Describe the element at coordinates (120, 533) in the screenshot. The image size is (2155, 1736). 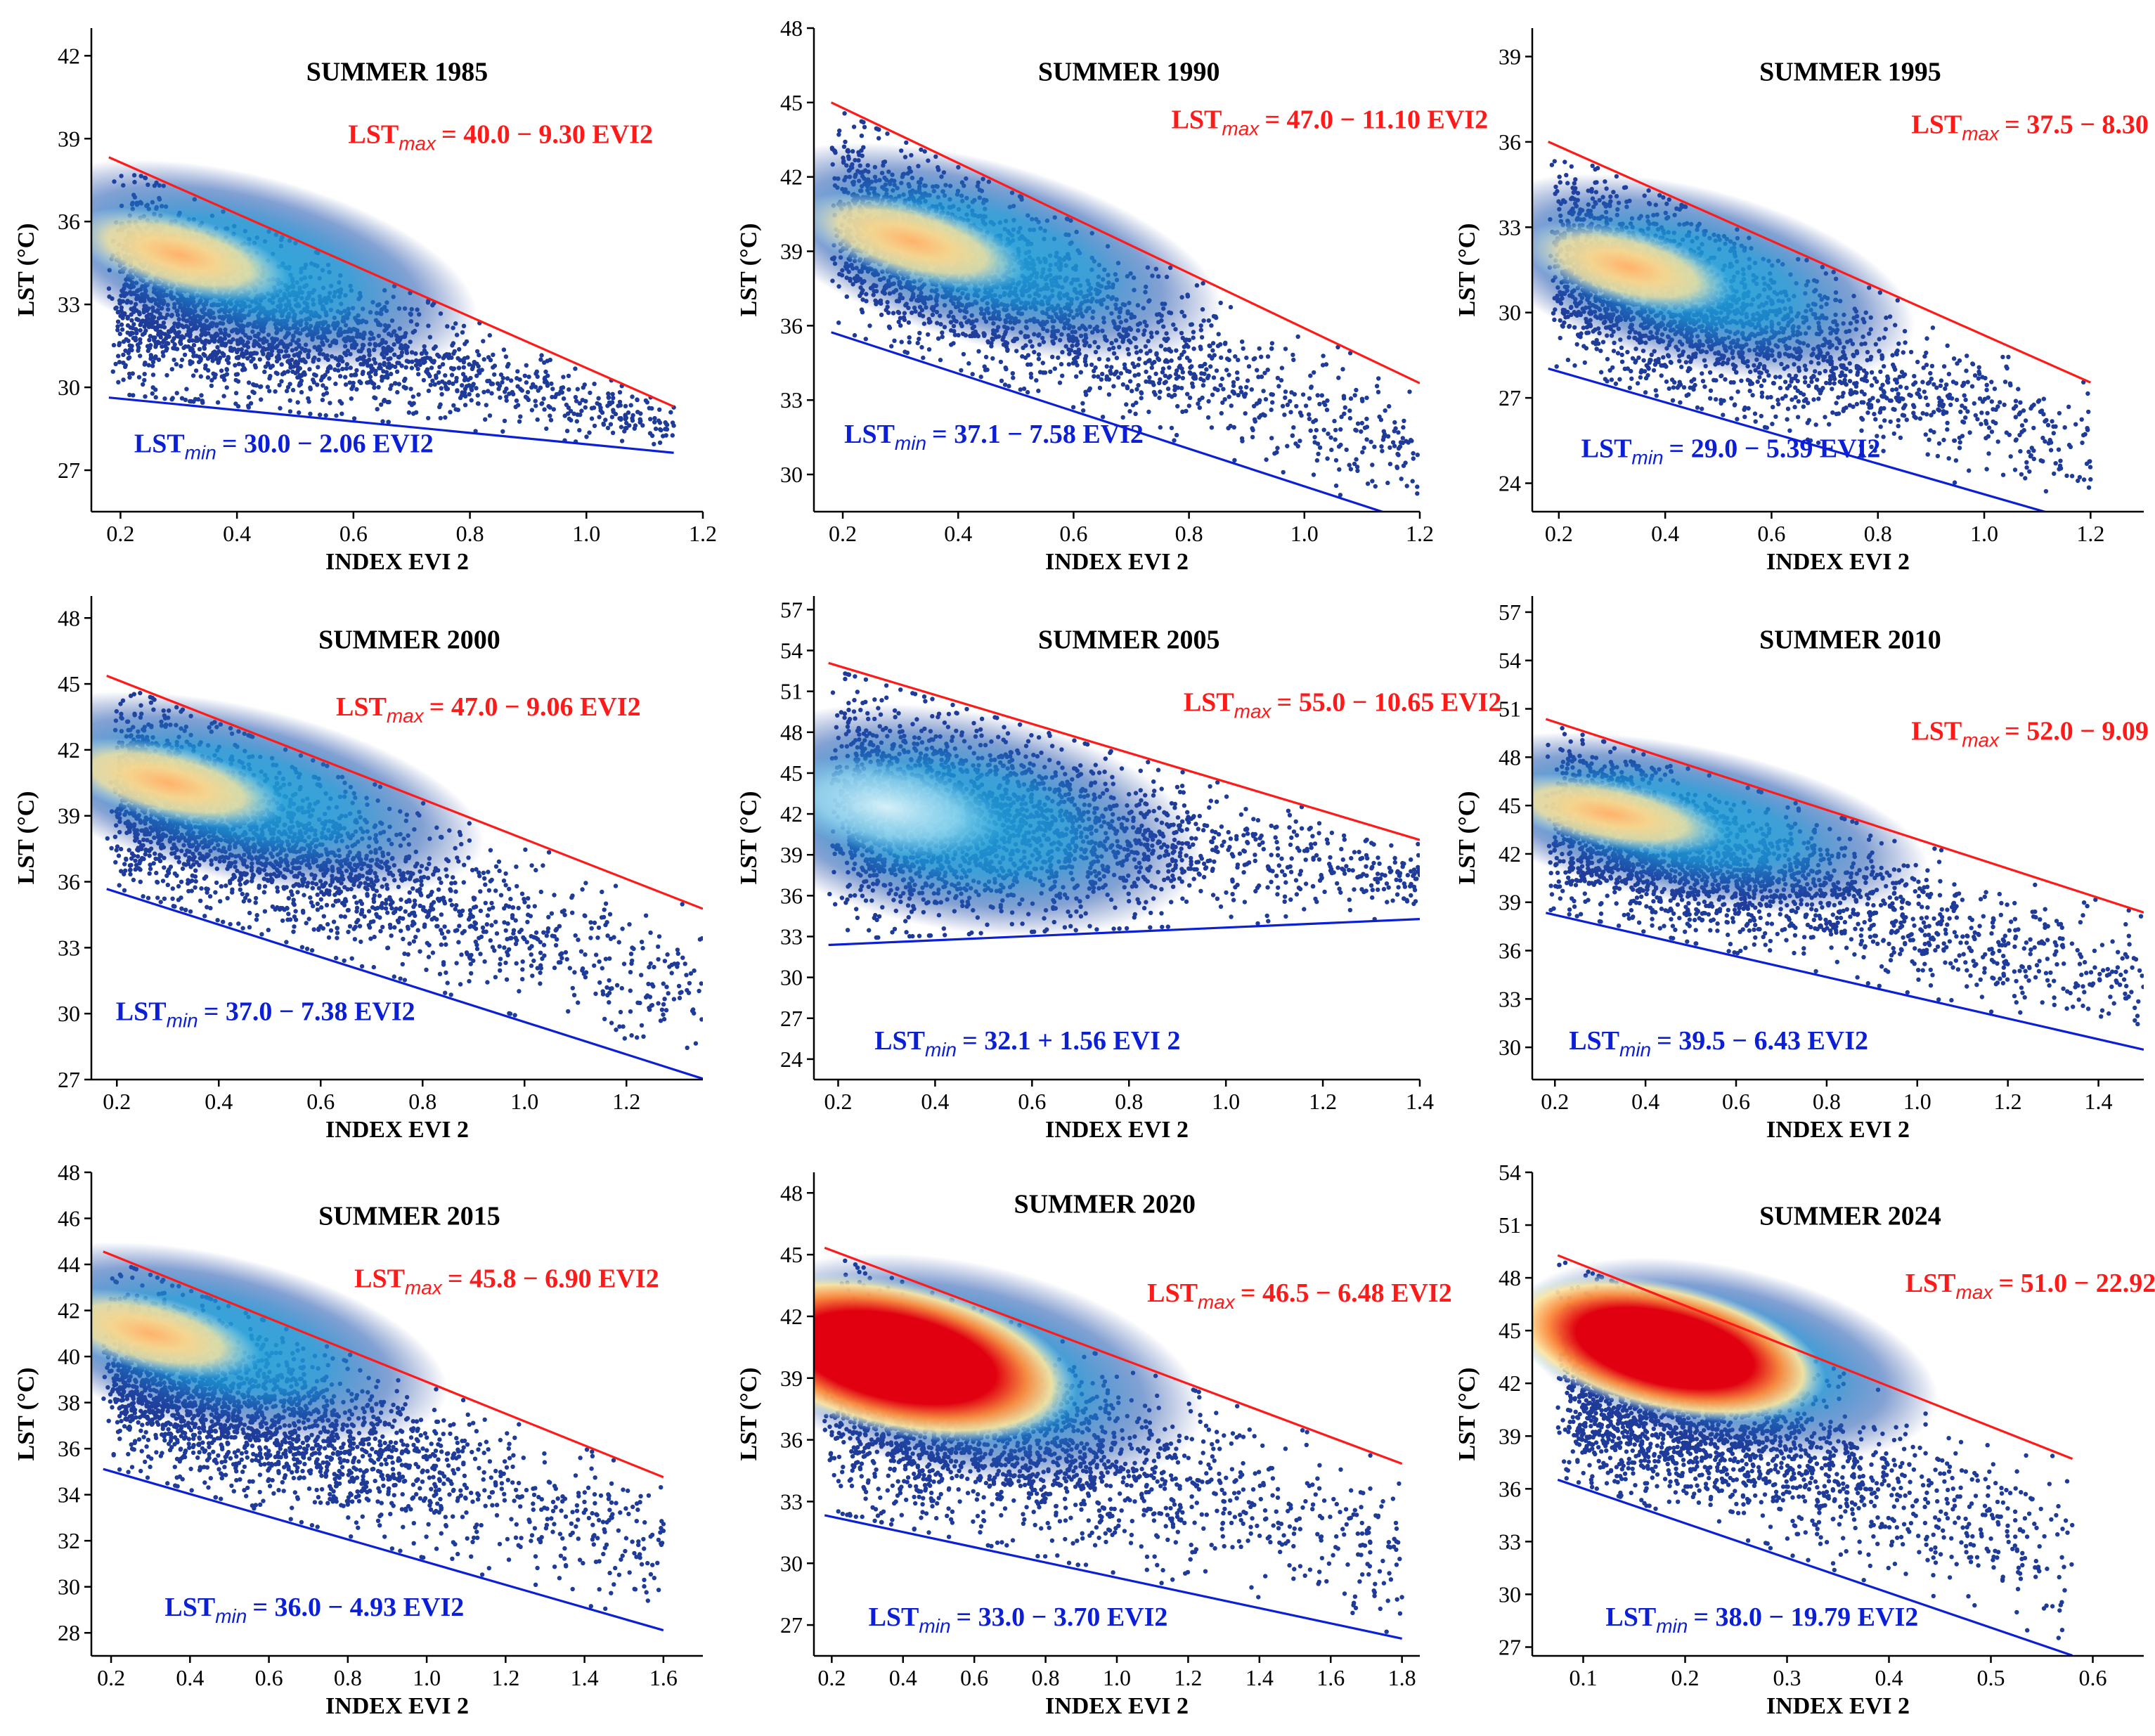
I see `x-tick-label: 0.2` at that location.